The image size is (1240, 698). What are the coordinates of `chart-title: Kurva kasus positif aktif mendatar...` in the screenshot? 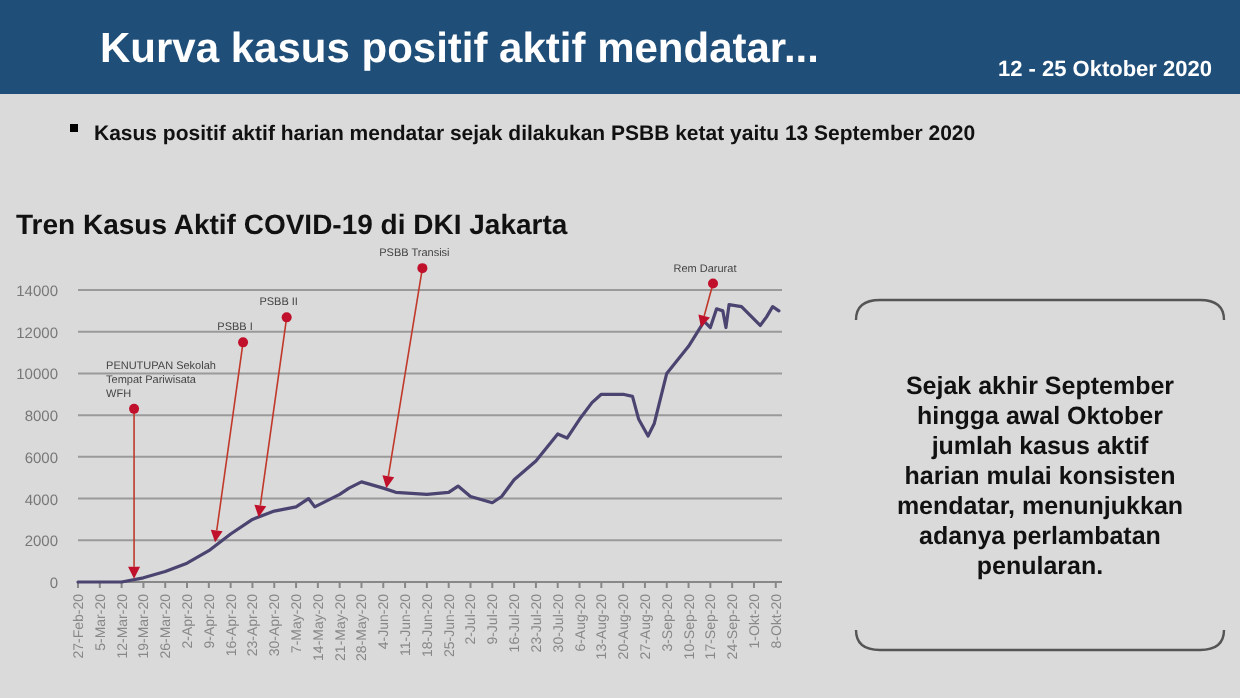 It's located at (459, 49).